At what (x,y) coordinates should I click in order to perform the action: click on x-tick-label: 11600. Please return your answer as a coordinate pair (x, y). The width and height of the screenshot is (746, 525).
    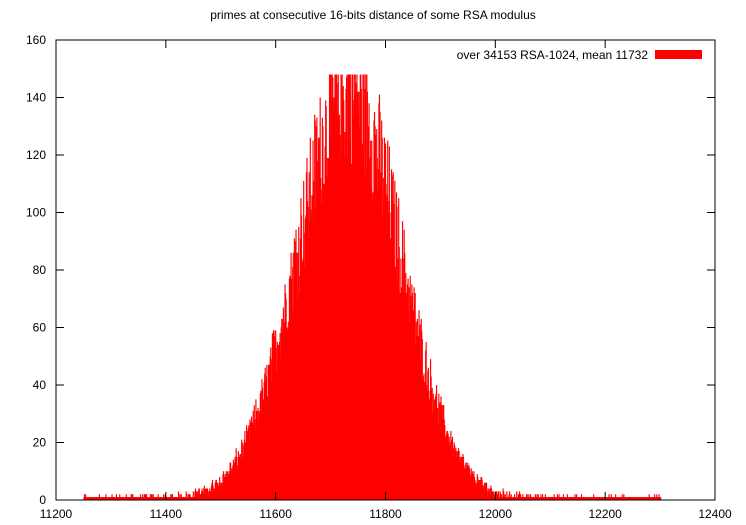
    Looking at the image, I should click on (275, 514).